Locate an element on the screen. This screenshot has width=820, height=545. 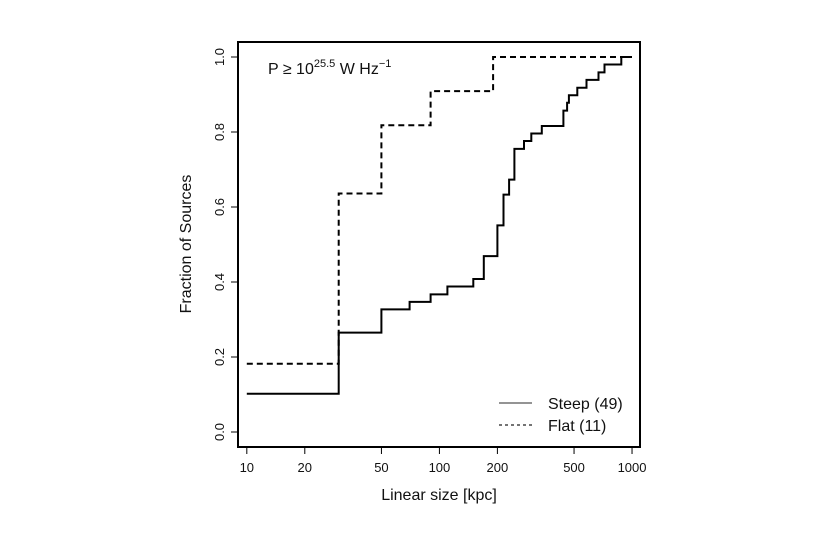
legend-label-flat: Flat (11) is located at coordinates (577, 426).